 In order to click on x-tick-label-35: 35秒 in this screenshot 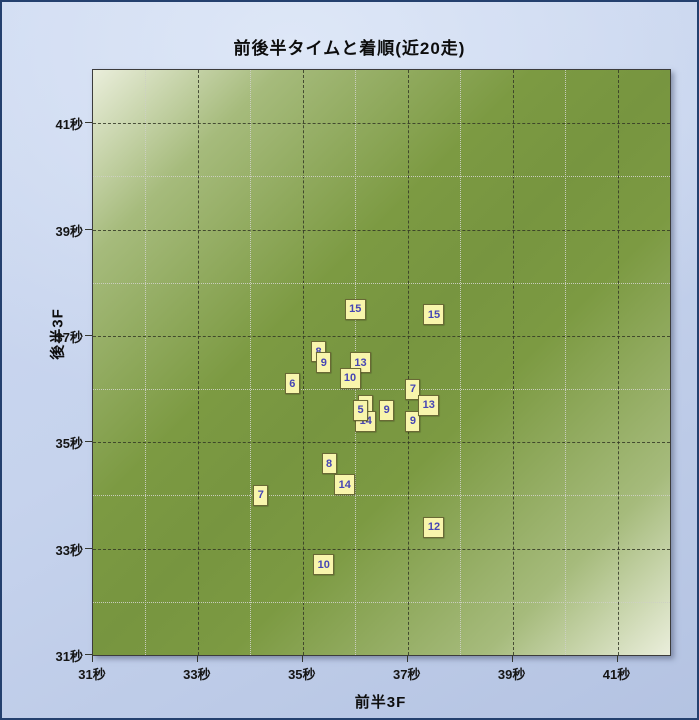, I will do `click(302, 674)`.